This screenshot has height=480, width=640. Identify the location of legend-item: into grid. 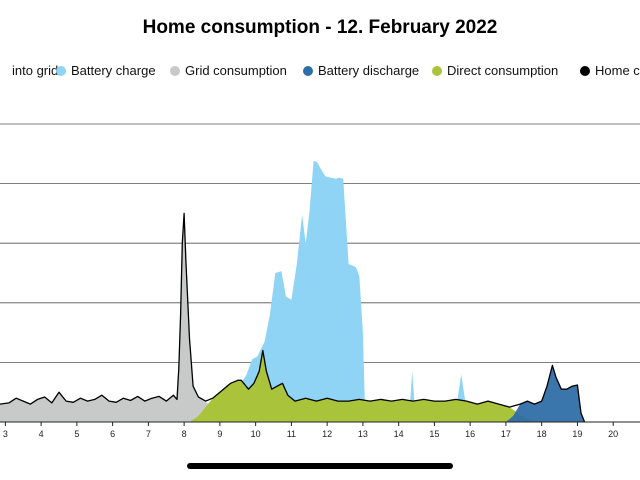
(29, 71).